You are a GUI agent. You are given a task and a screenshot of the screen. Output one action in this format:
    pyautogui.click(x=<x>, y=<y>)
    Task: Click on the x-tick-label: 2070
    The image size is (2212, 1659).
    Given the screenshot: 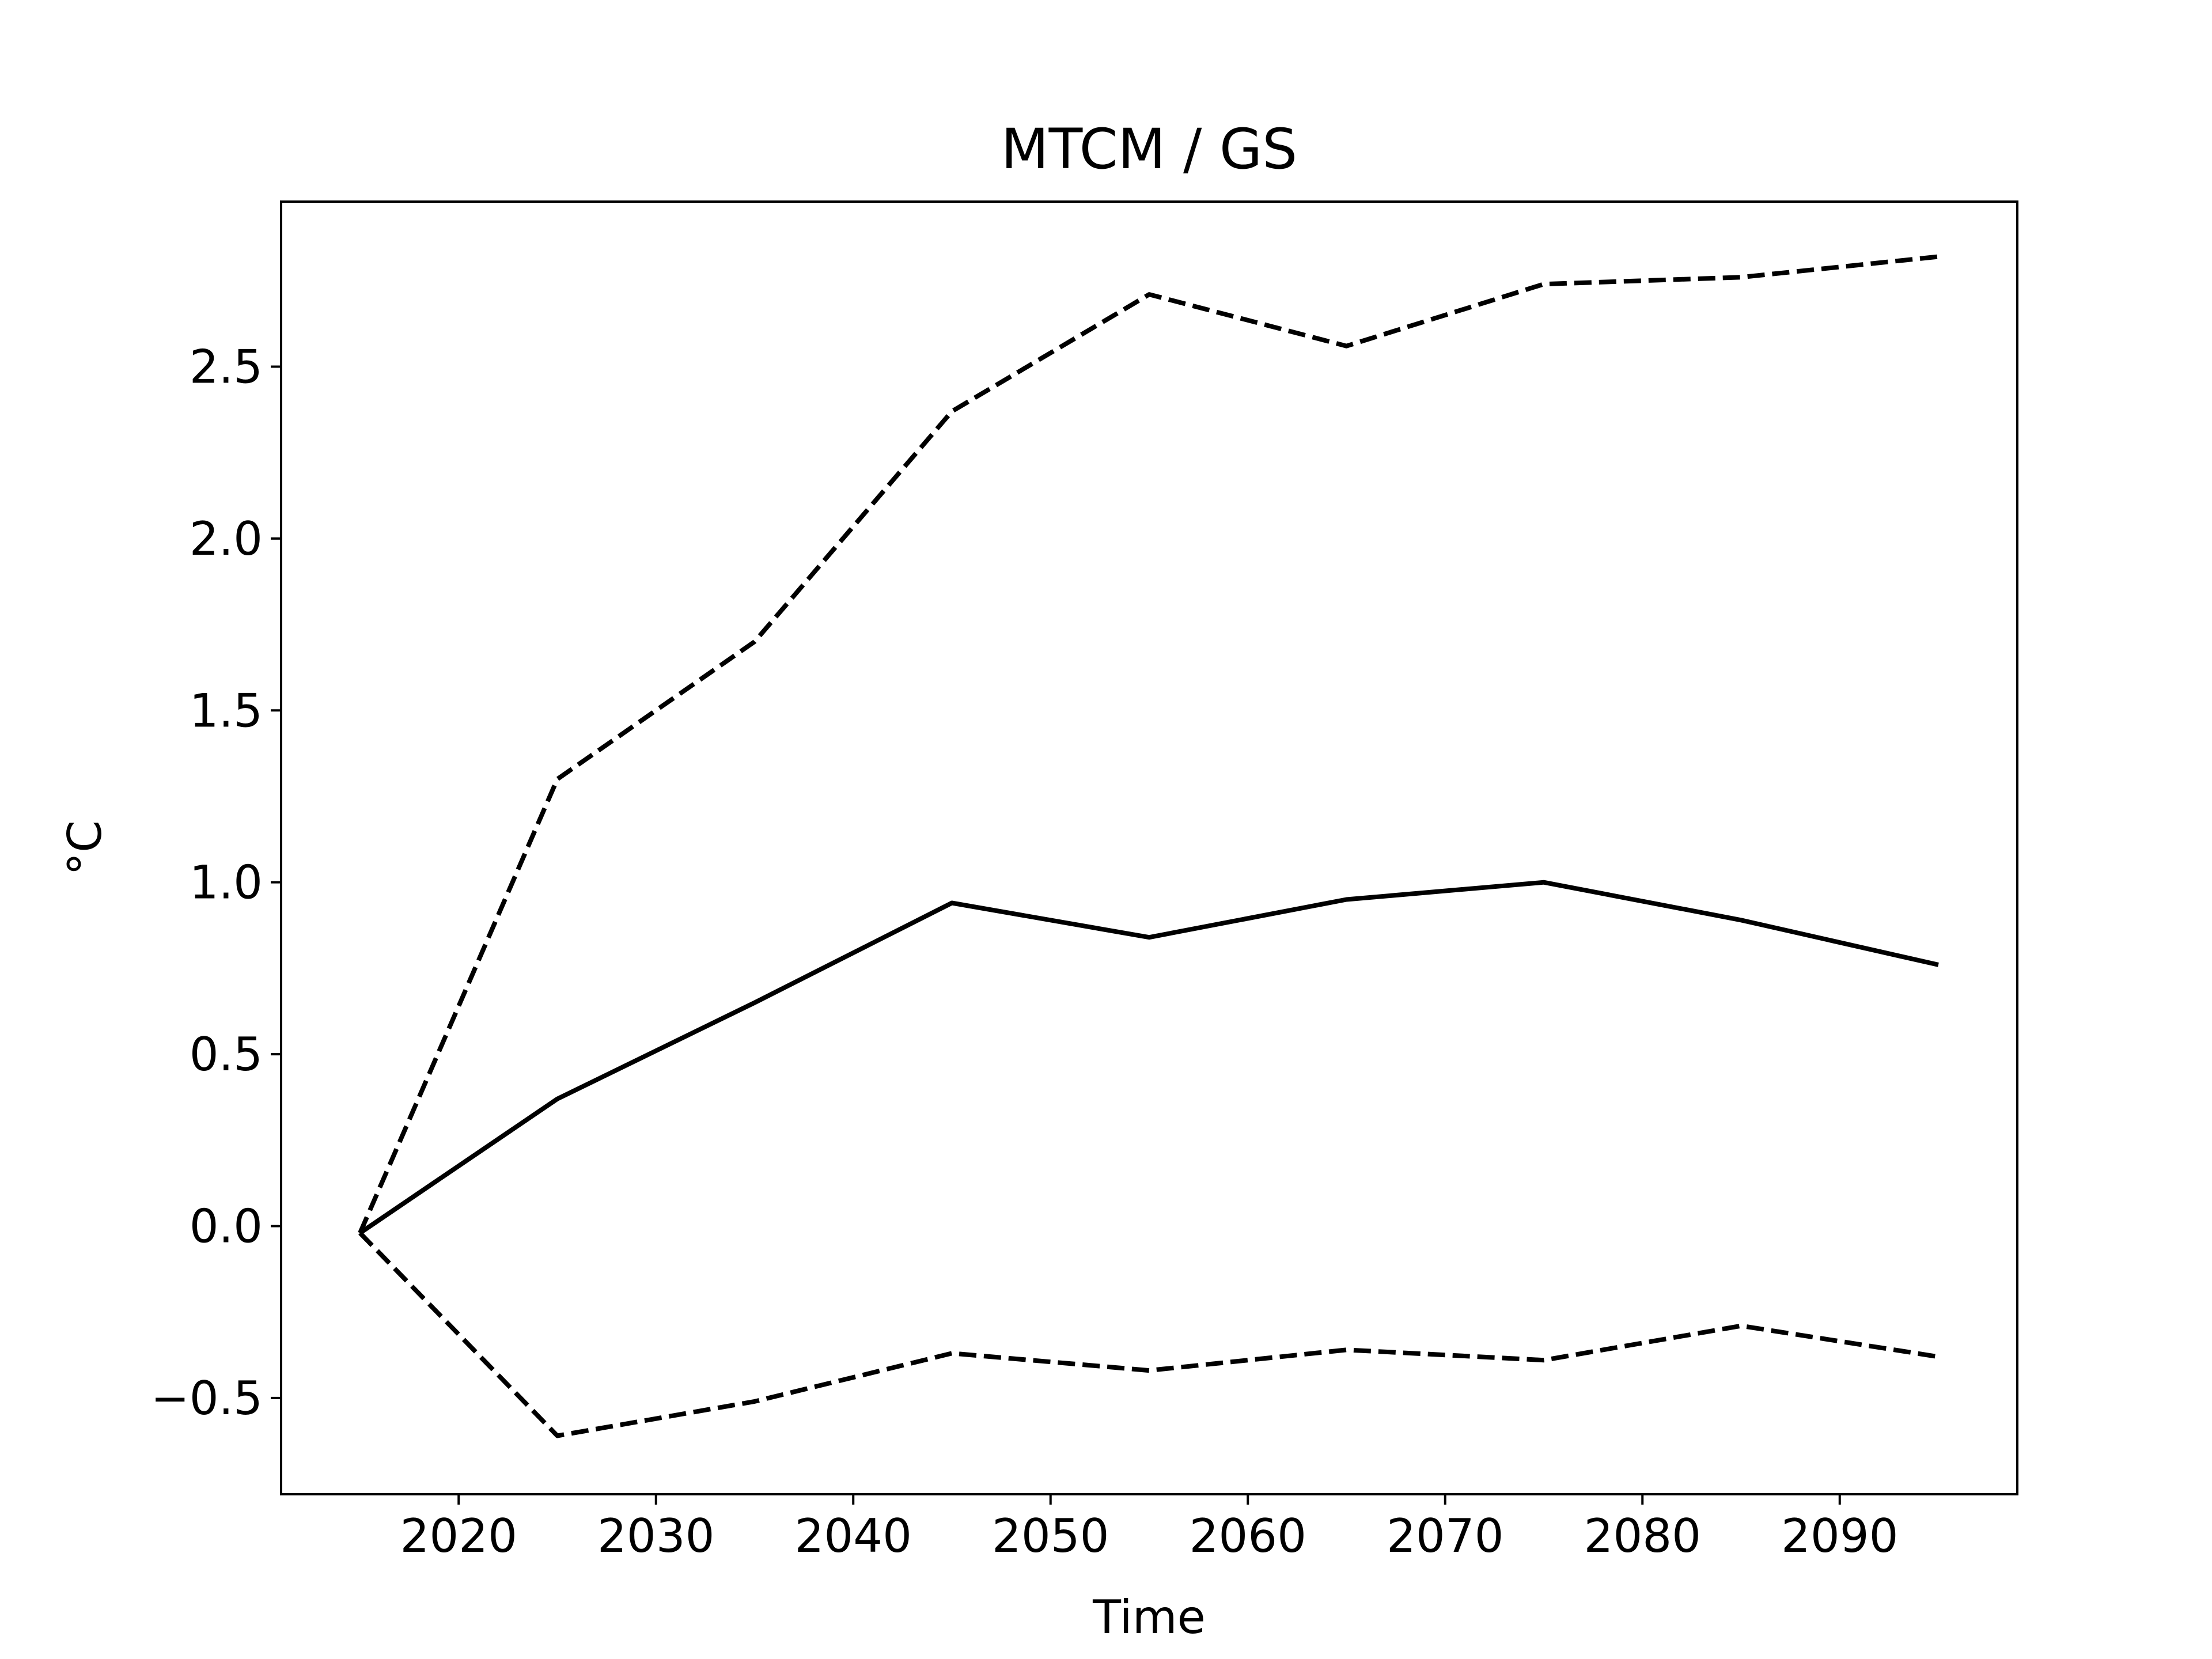 What is the action you would take?
    pyautogui.click(x=1445, y=1536)
    